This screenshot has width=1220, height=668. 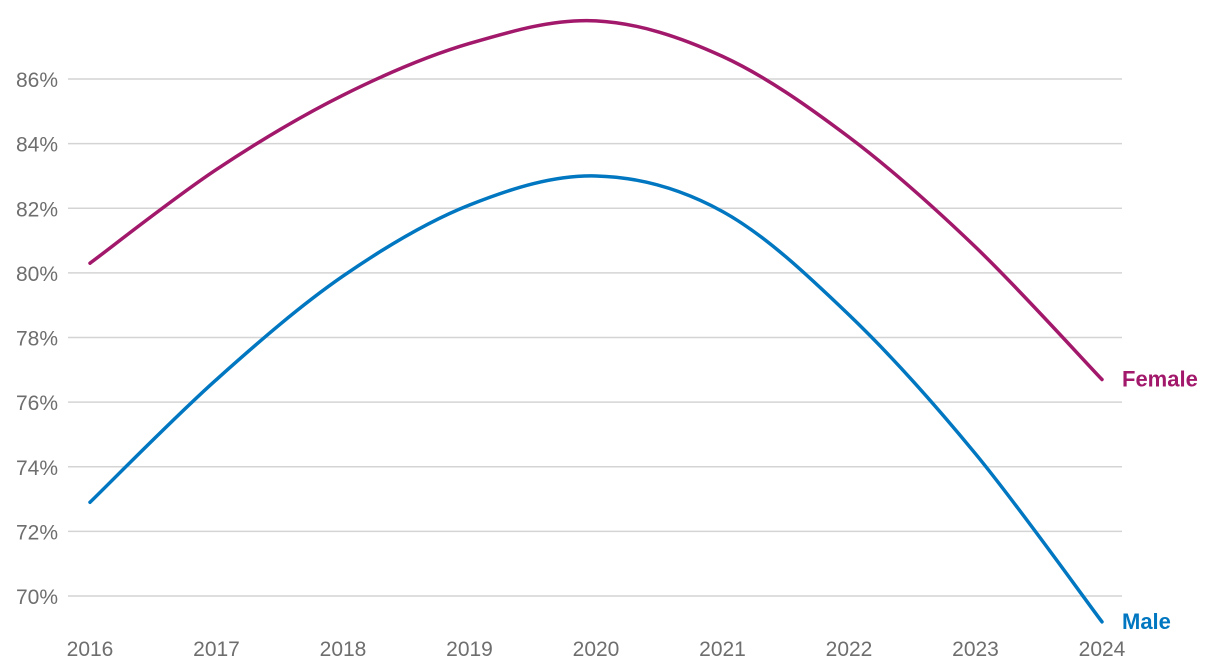 What do you see at coordinates (1160, 379) in the screenshot?
I see `series-label-female: Female` at bounding box center [1160, 379].